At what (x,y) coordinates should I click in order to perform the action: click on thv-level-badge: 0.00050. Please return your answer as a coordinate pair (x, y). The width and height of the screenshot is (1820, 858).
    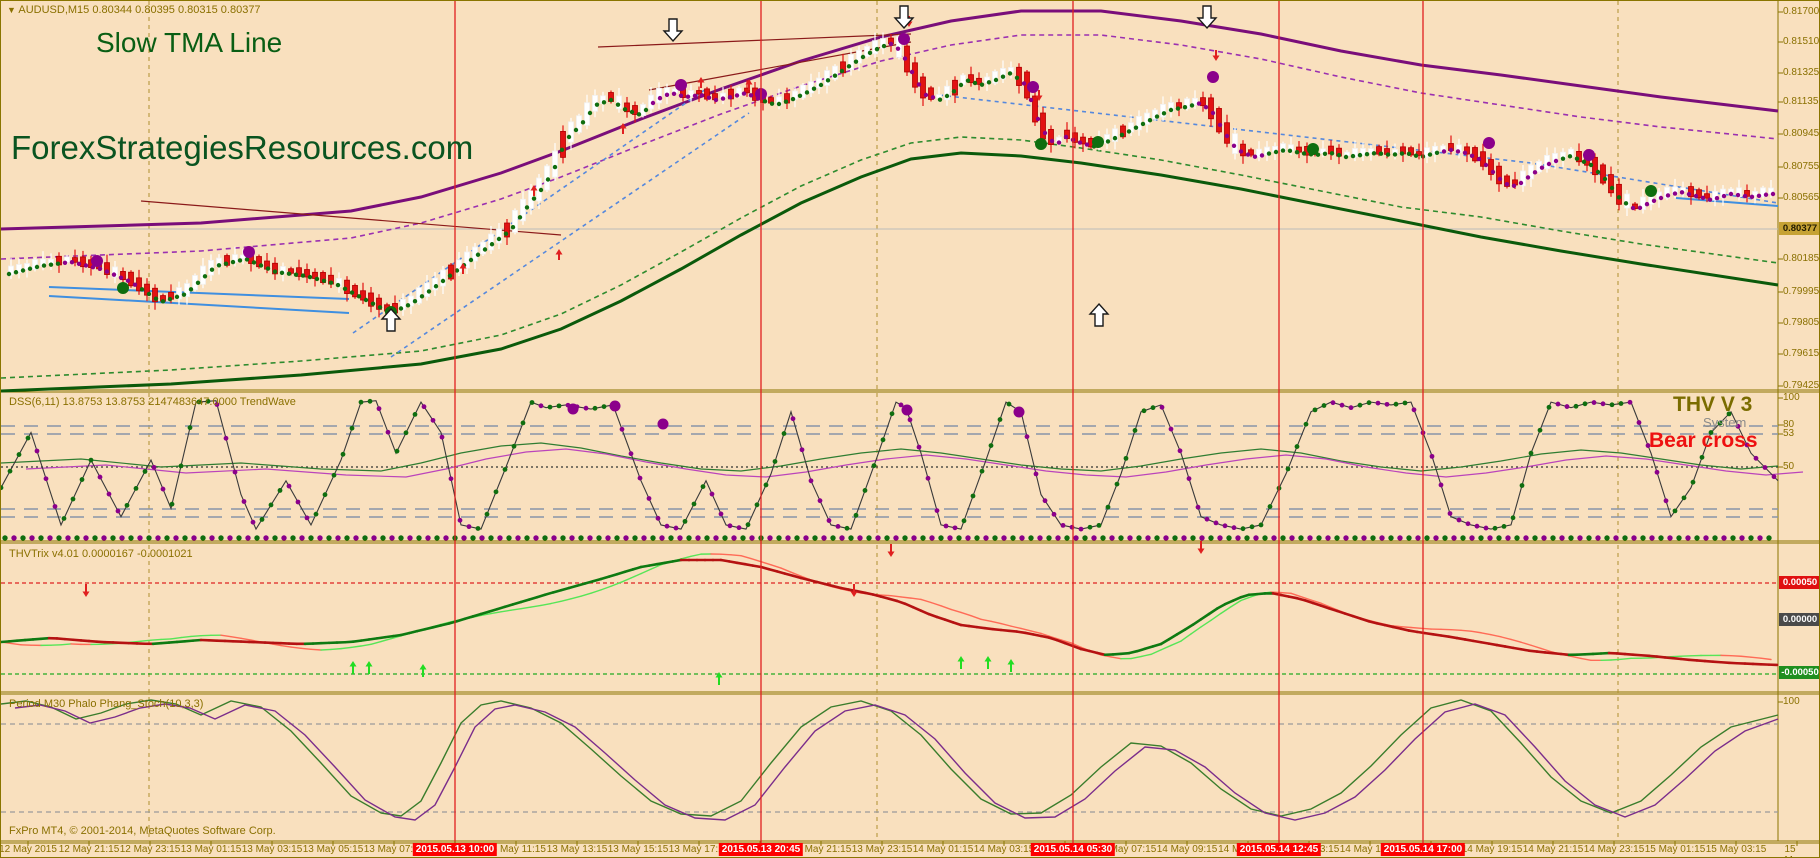
    Looking at the image, I should click on (1799, 582).